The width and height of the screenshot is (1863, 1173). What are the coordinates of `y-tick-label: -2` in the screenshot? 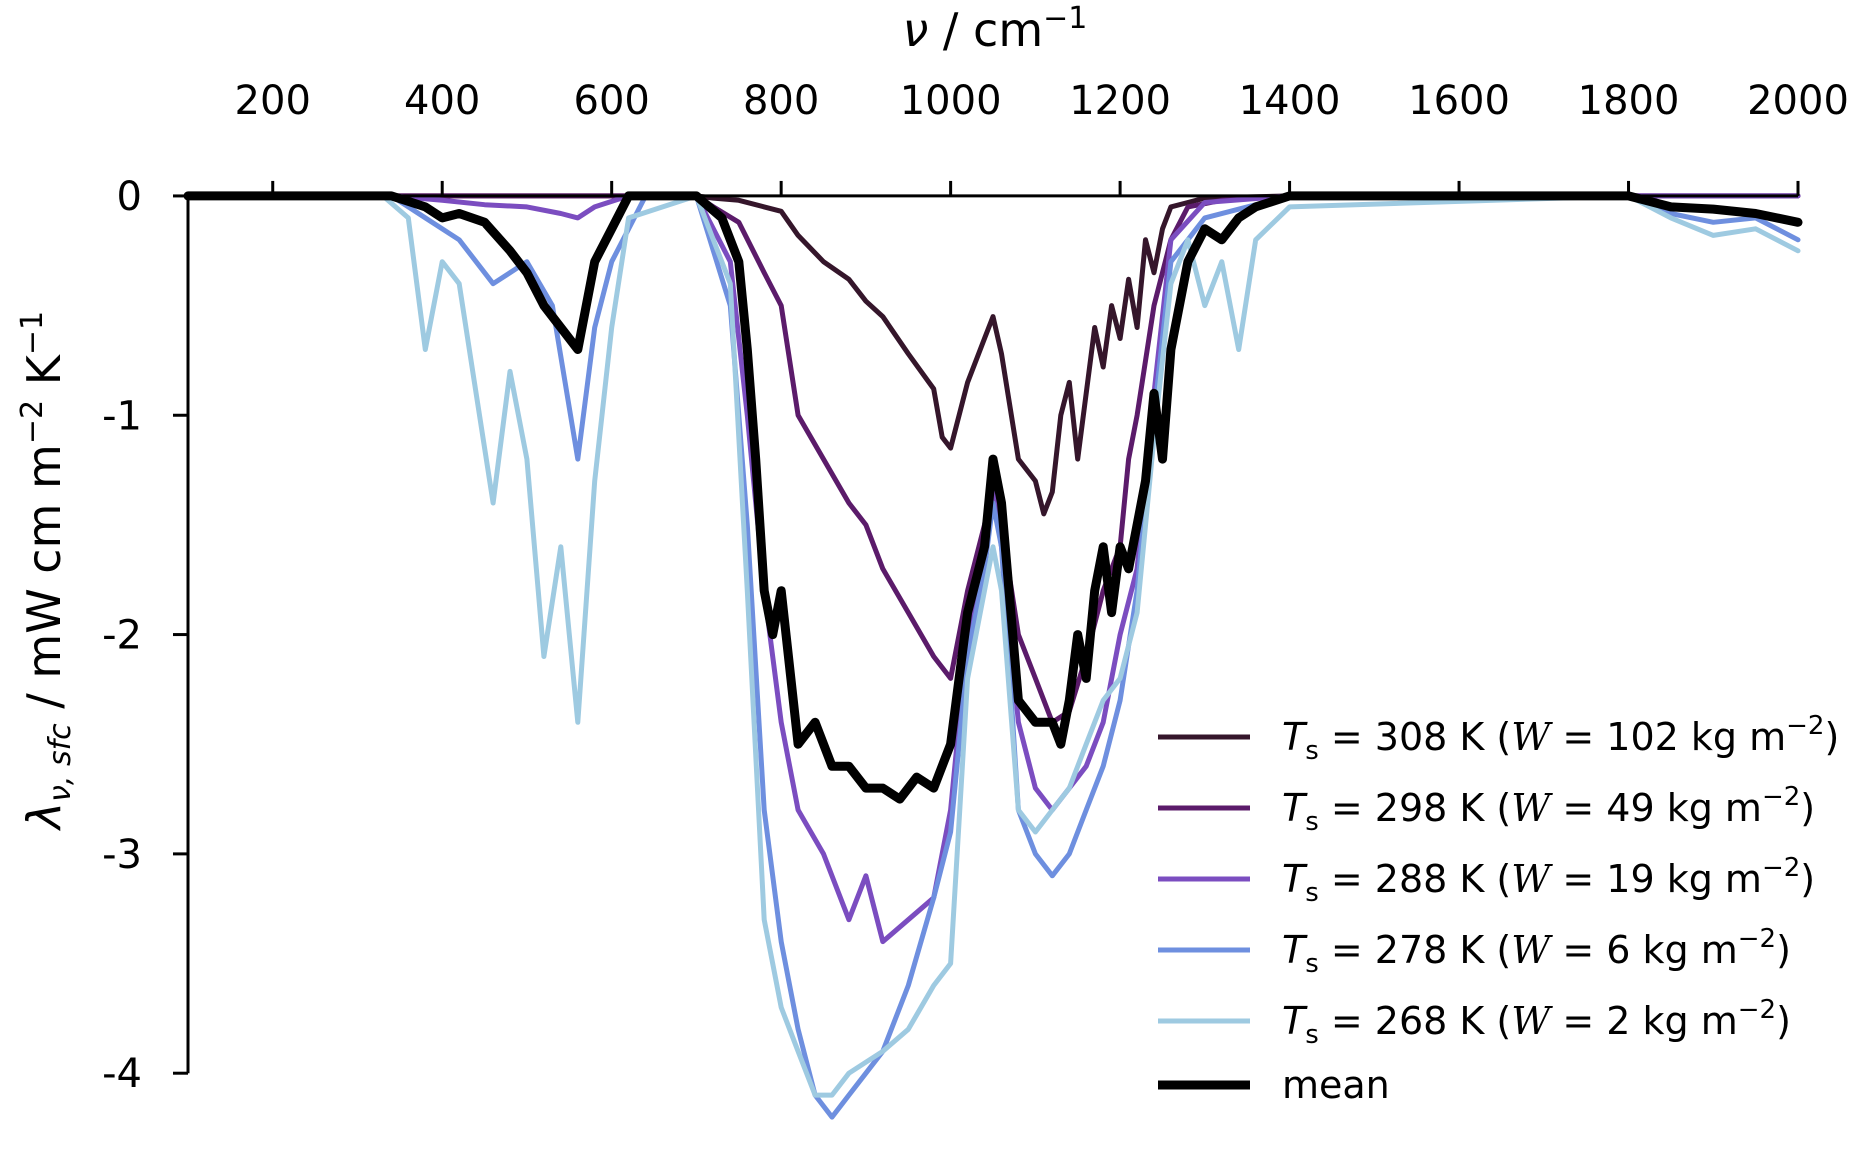 It's located at (122, 636).